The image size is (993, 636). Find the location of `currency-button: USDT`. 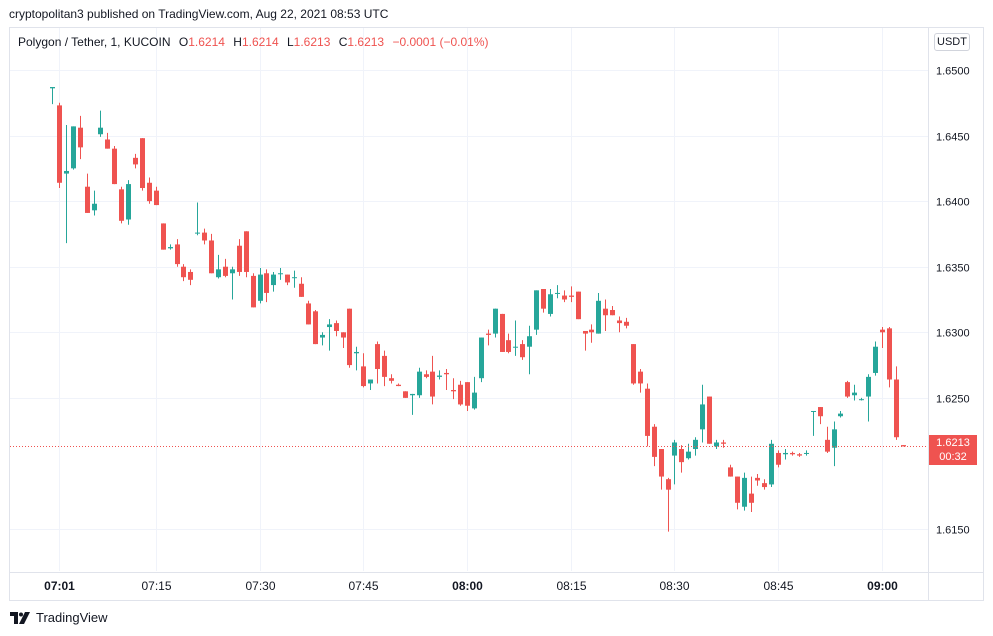

currency-button: USDT is located at coordinates (952, 42).